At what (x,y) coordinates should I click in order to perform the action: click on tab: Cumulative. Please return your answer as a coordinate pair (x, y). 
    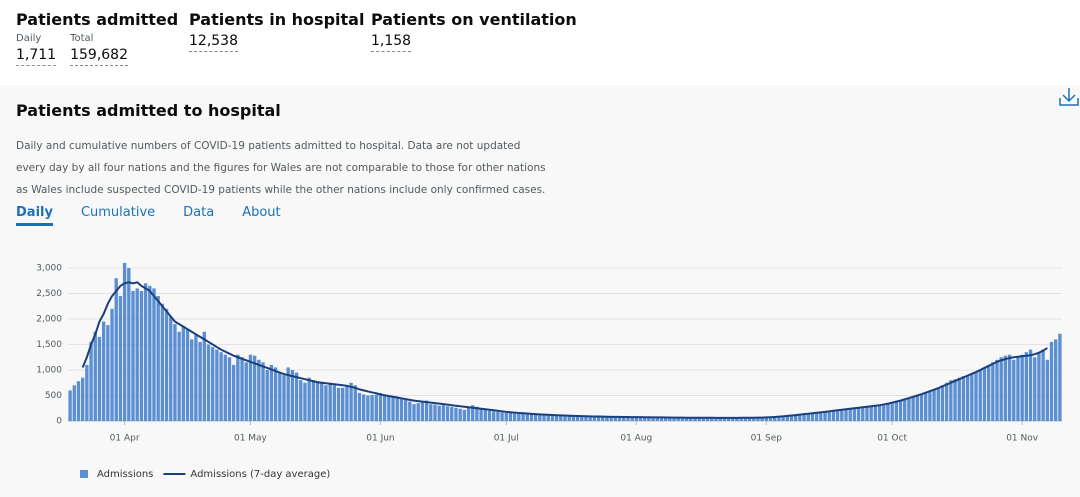
    Looking at the image, I should click on (118, 212).